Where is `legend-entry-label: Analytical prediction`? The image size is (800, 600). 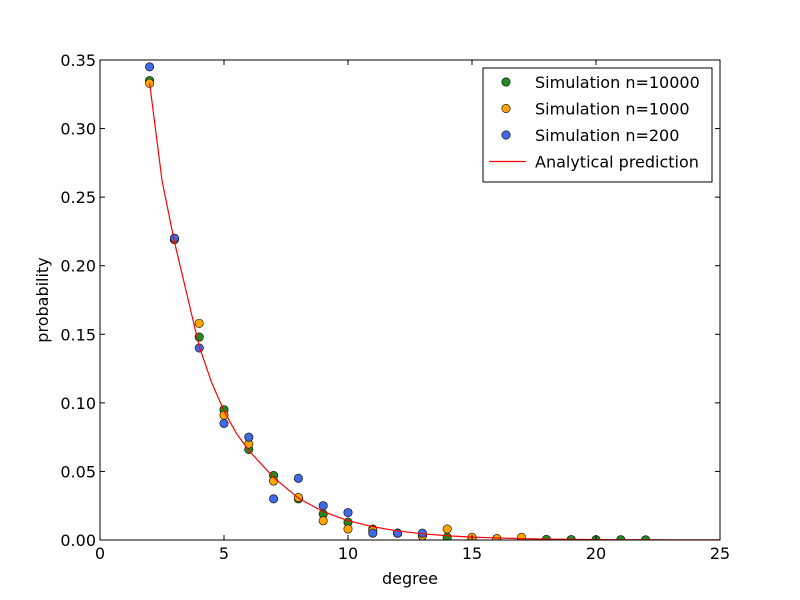 legend-entry-label: Analytical prediction is located at coordinates (617, 162).